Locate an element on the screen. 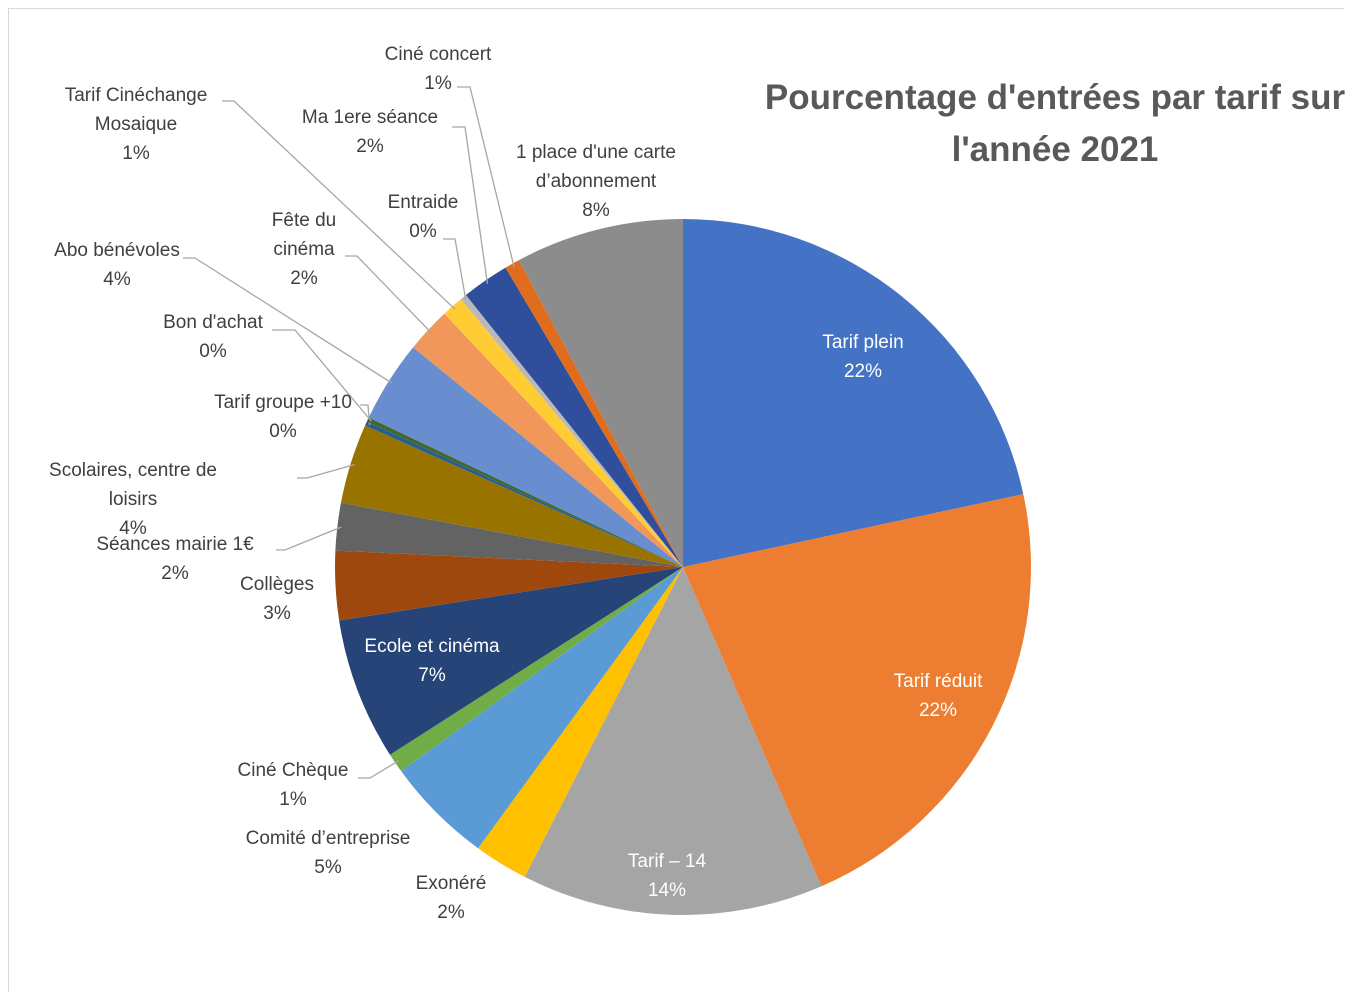  data-label: Comité d’entreprise 5% is located at coordinates (328, 853).